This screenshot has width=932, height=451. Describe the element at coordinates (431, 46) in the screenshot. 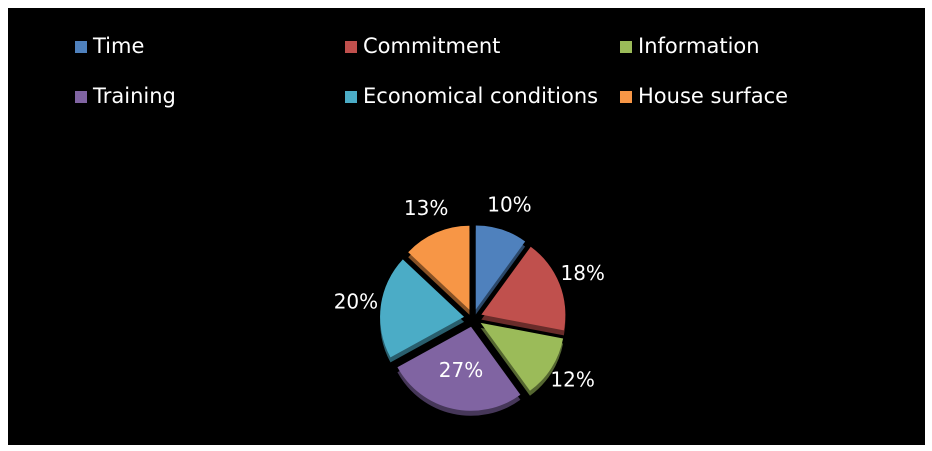

I see `legend-label: Commitment` at that location.